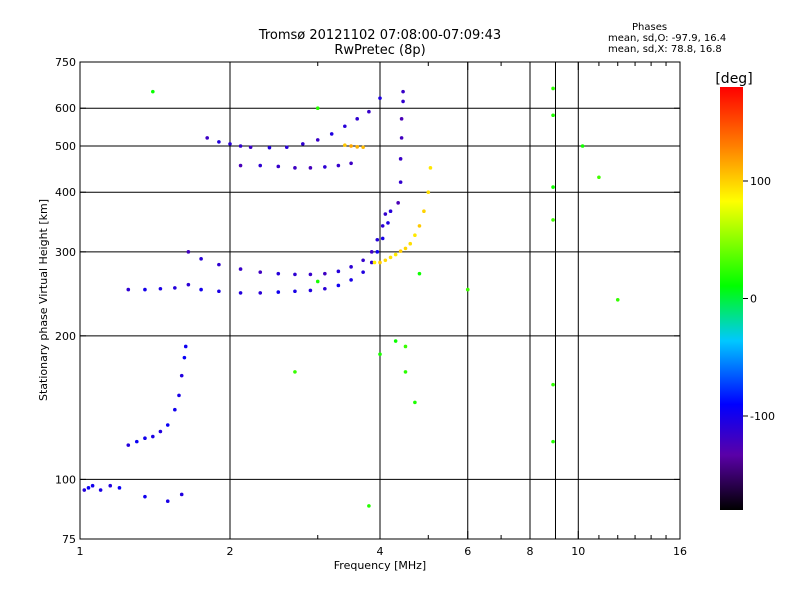 The width and height of the screenshot is (800, 600). Describe the element at coordinates (665, 49) in the screenshot. I see `phase-x-stats: mean, sd,X: 78.8, 16.8` at that location.